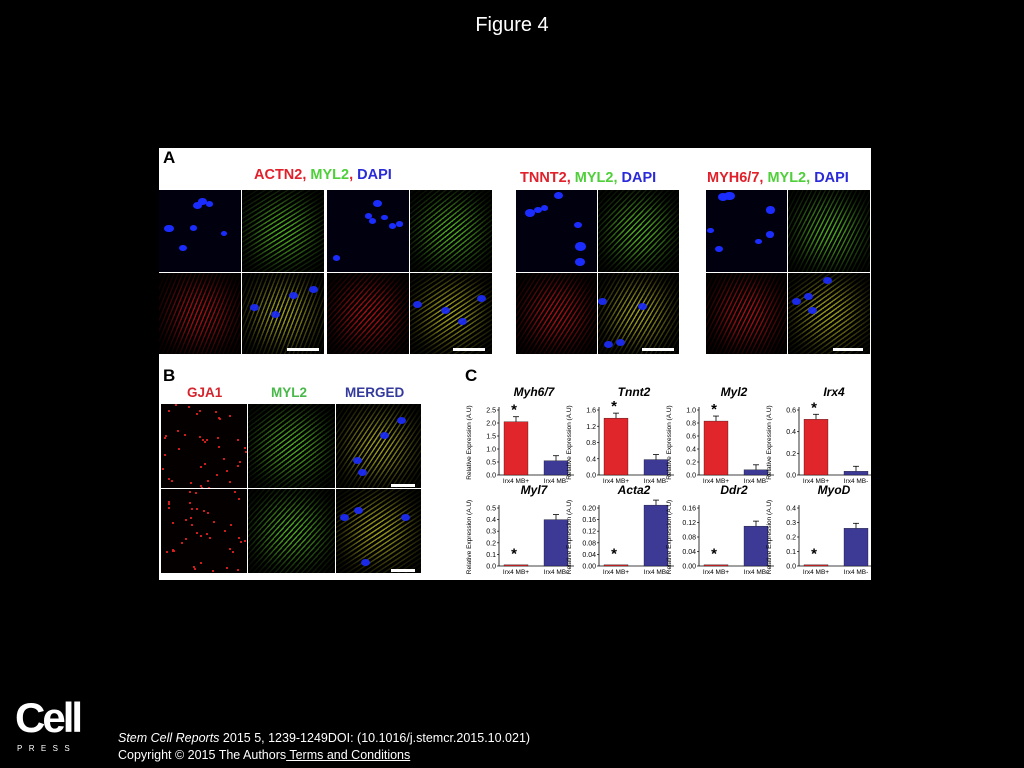 This screenshot has height=768, width=1024. I want to click on y-tick-label: 0.20, so click(589, 509).